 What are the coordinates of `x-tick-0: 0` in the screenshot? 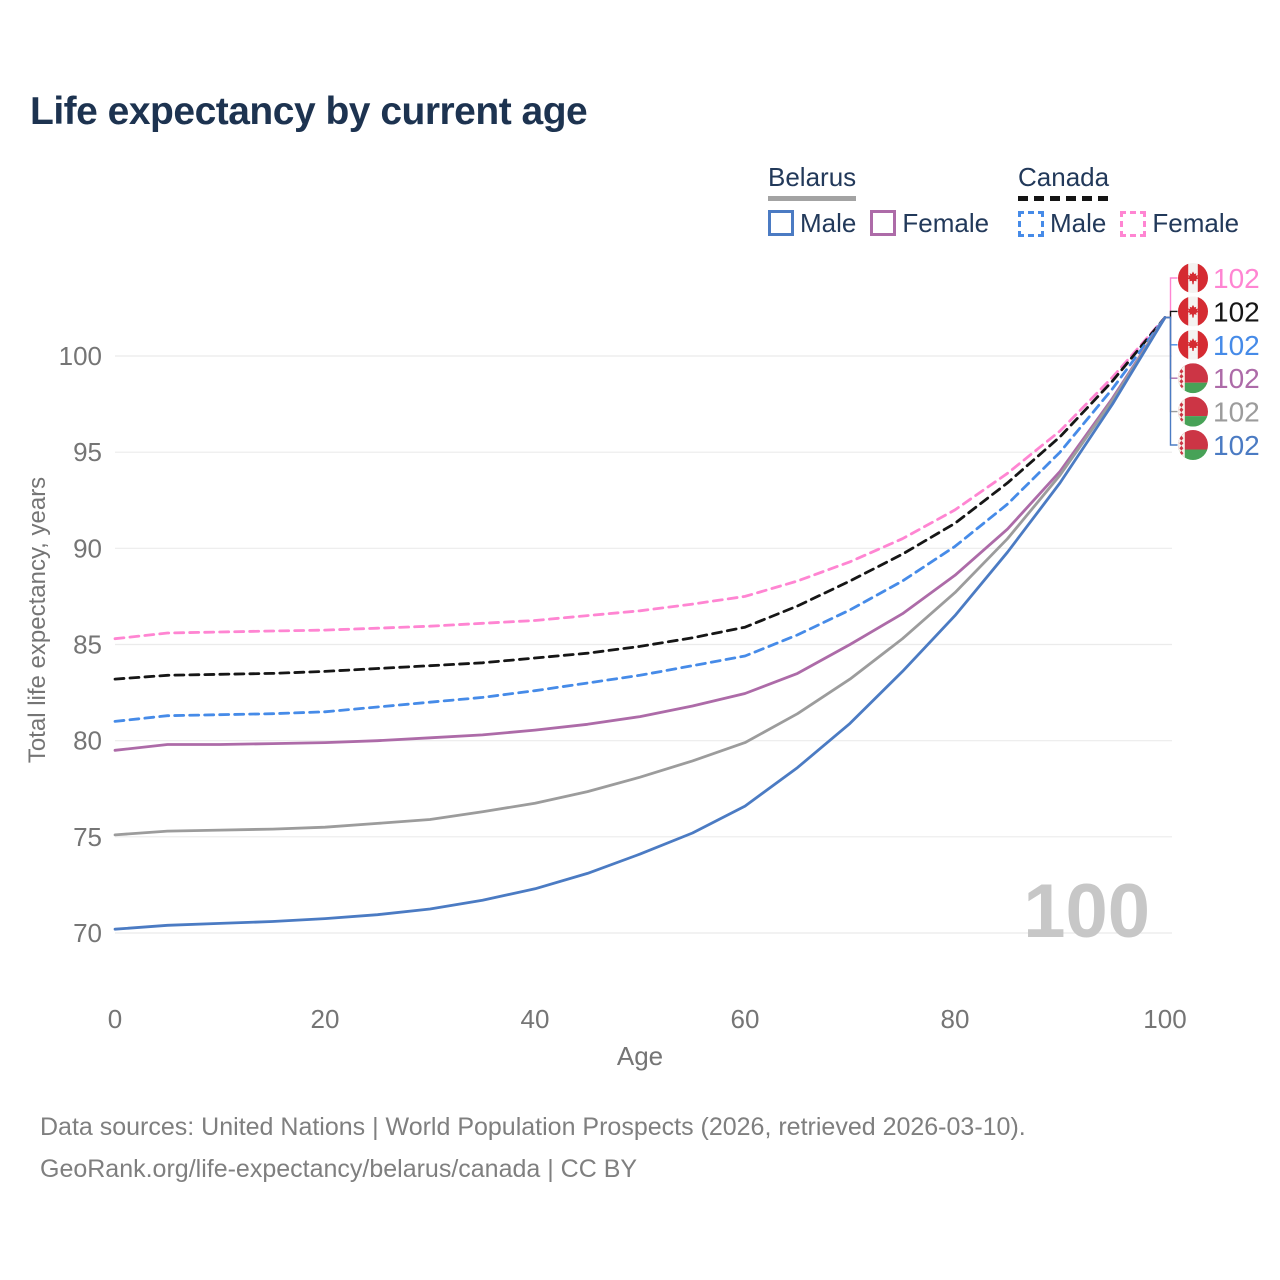 It's located at (115, 1019).